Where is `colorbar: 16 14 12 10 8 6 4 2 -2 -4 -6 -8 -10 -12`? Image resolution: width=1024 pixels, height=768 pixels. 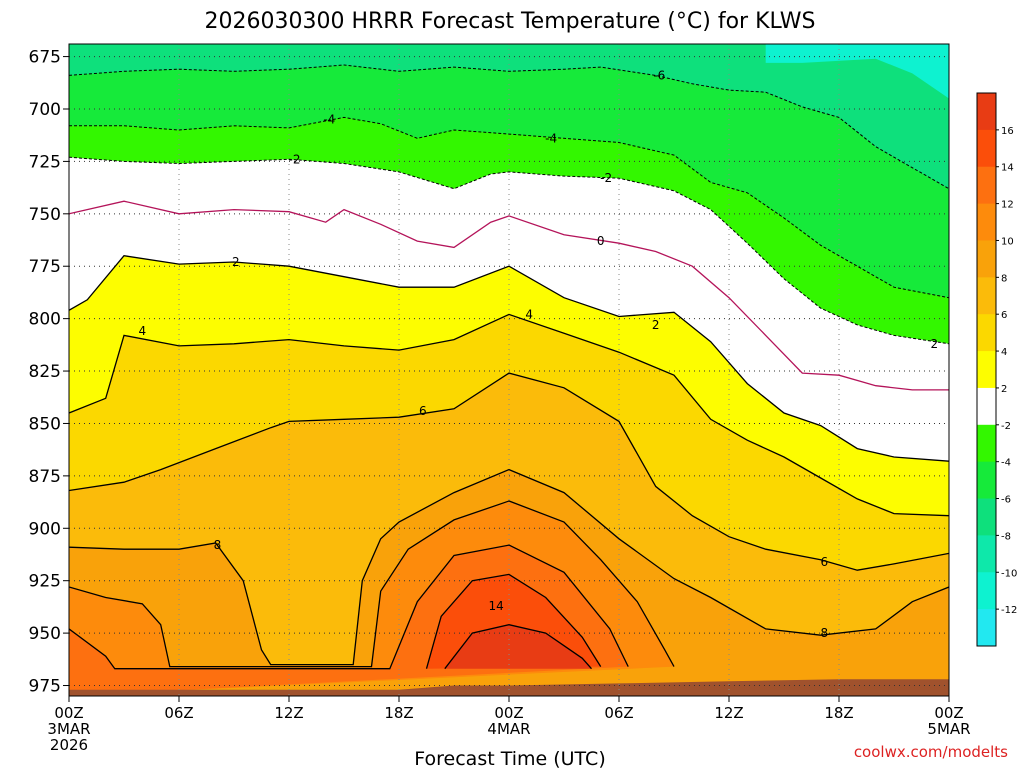
colorbar: 16 14 12 10 8 6 4 2 -2 -4 -6 -8 -10 -12 is located at coordinates (996, 369).